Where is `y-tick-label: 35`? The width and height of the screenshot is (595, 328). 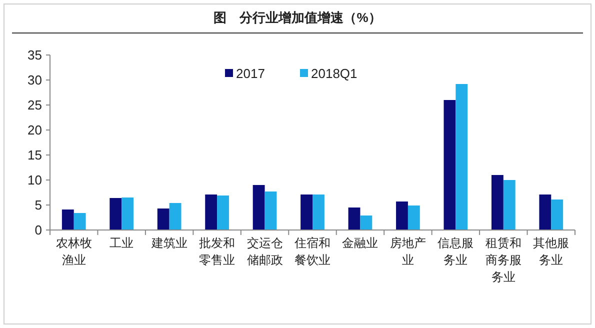 y-tick-label: 35 is located at coordinates (35, 55).